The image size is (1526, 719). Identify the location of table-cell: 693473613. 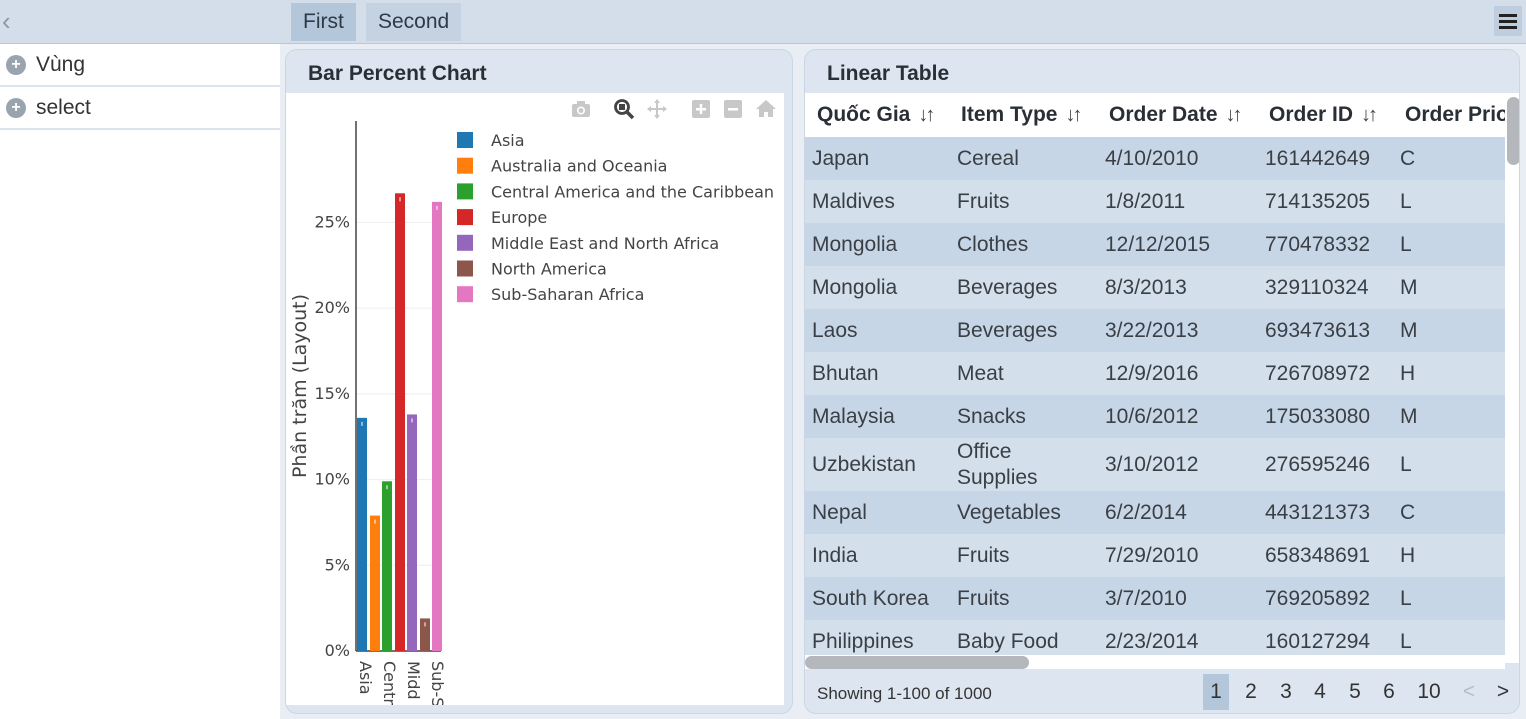
(1318, 330).